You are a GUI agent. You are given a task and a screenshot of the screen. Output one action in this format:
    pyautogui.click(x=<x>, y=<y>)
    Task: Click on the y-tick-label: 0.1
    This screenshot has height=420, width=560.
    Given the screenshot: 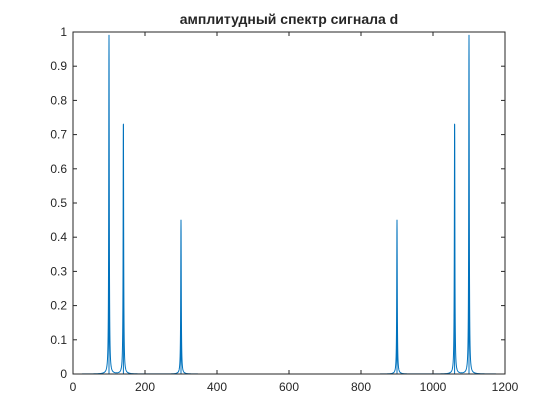 What is the action you would take?
    pyautogui.click(x=58, y=340)
    